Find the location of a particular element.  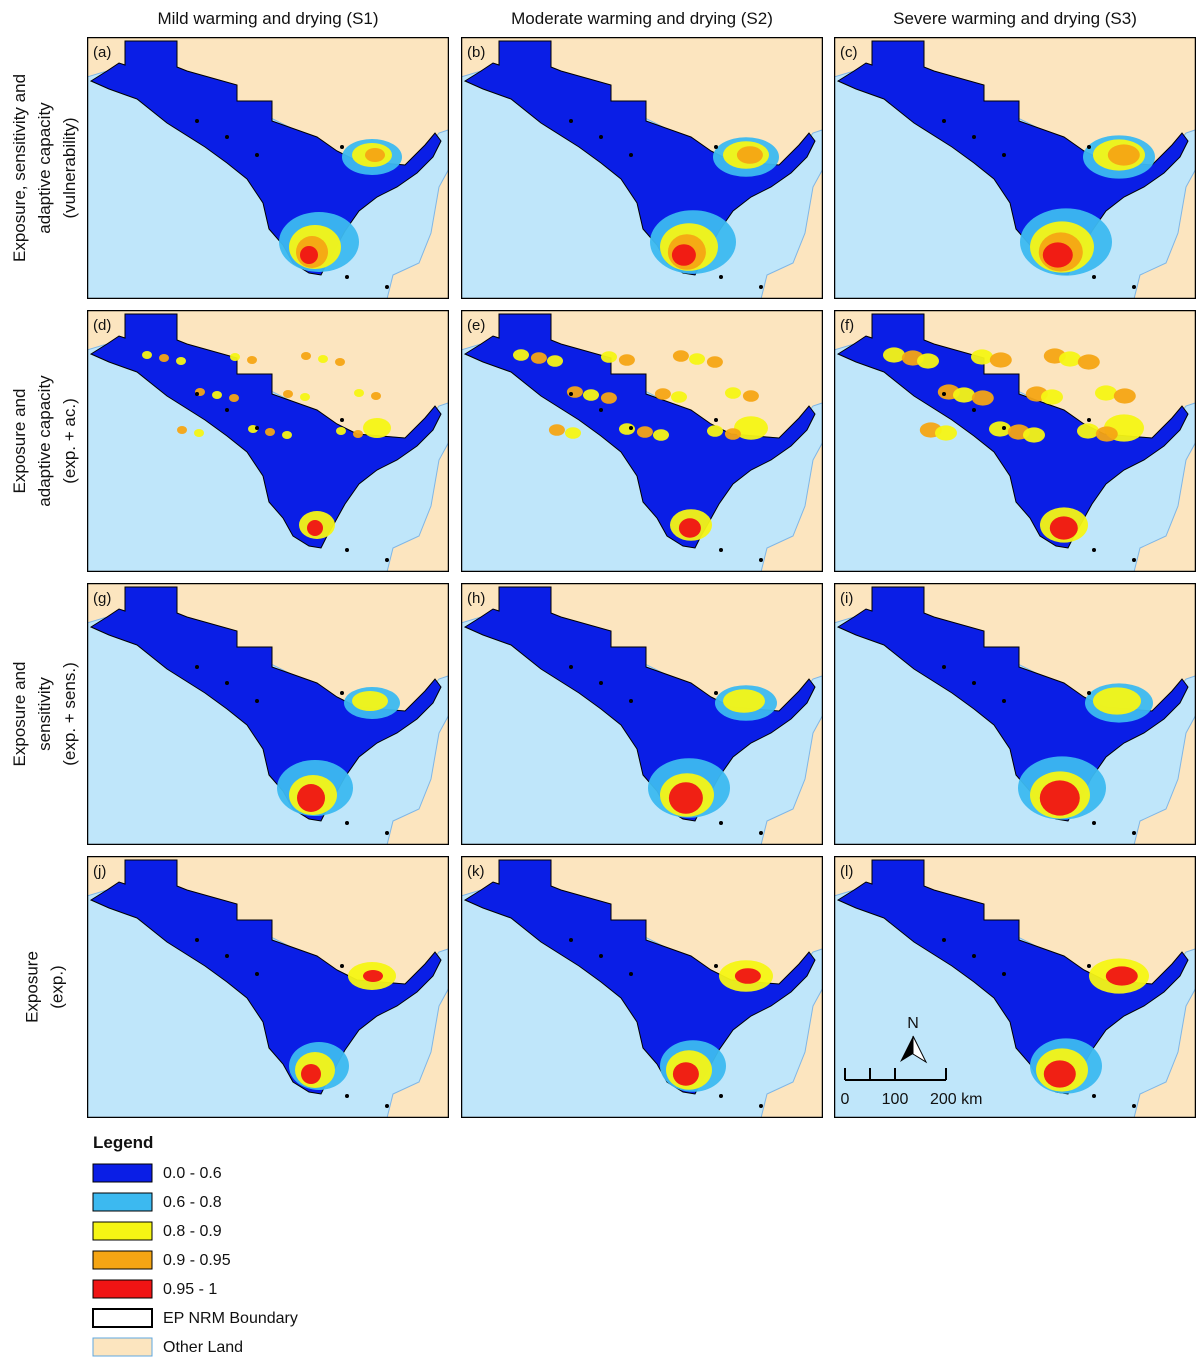

panel-label: (a) is located at coordinates (102, 52).